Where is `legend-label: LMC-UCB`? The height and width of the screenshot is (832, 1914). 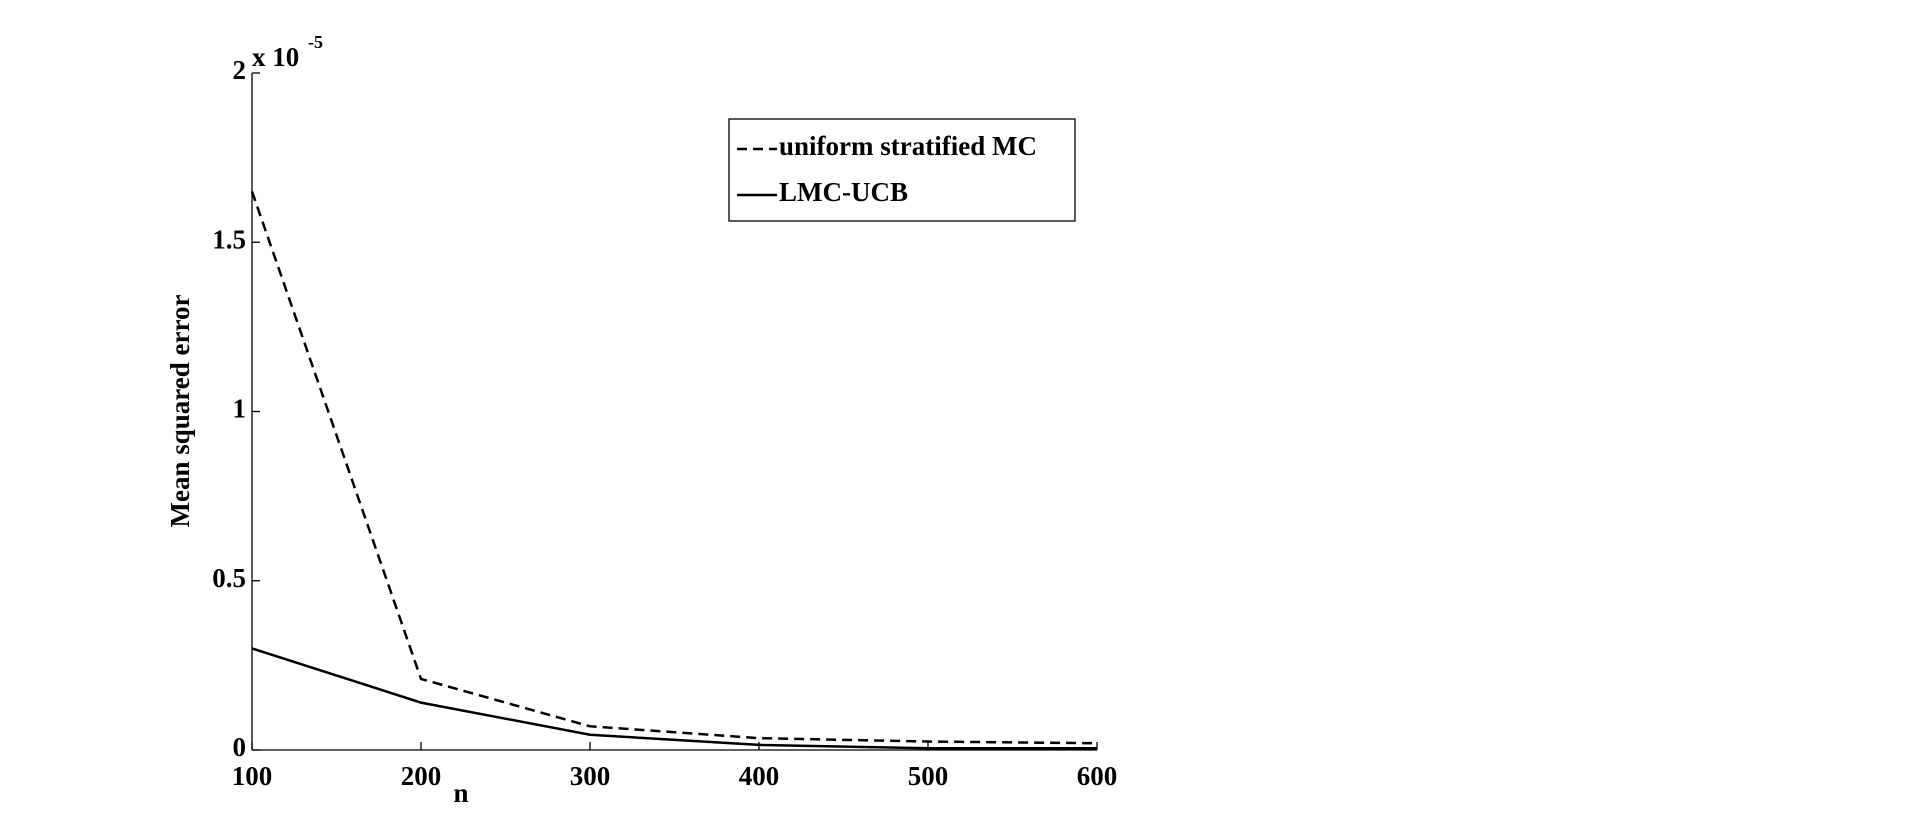
legend-label: LMC-UCB is located at coordinates (843, 192).